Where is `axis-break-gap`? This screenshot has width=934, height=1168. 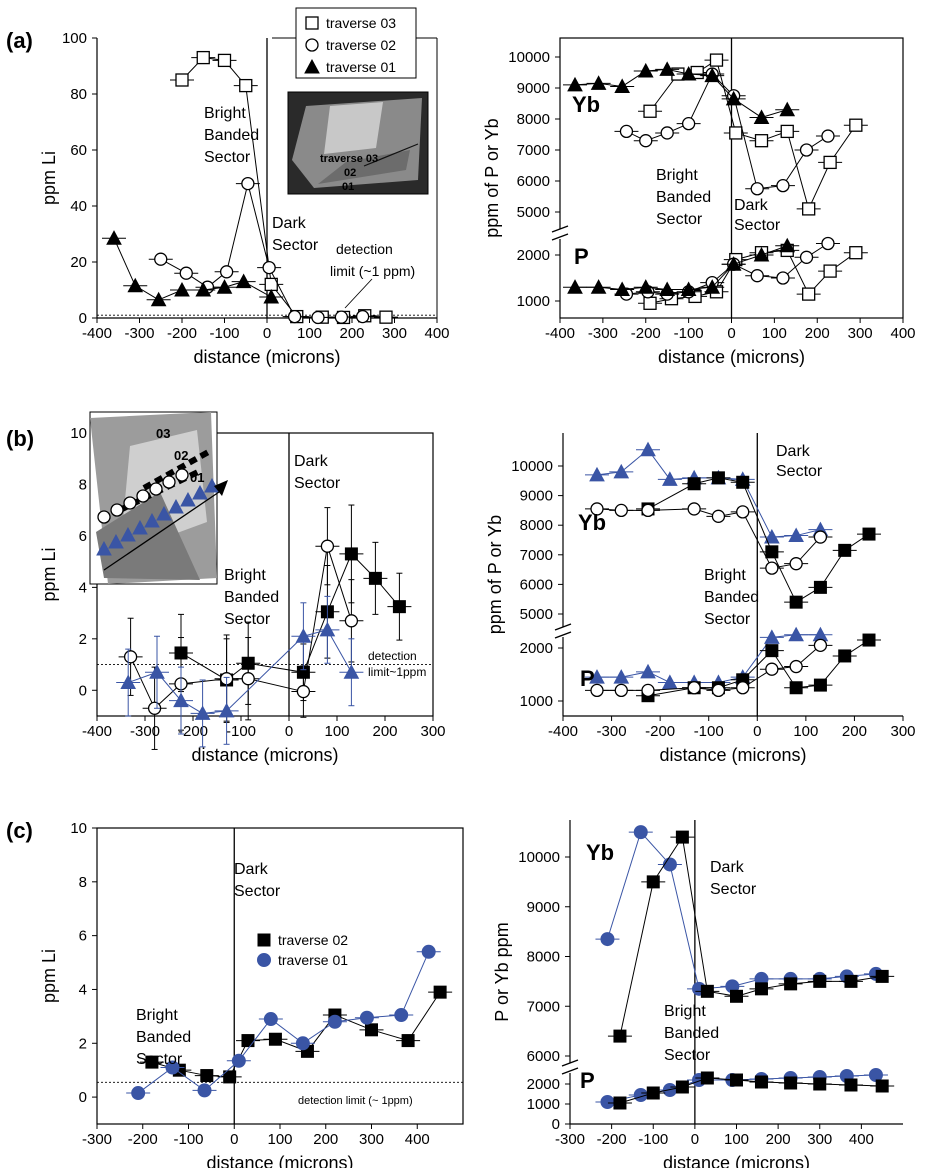
axis-break-gap is located at coordinates (560, 234).